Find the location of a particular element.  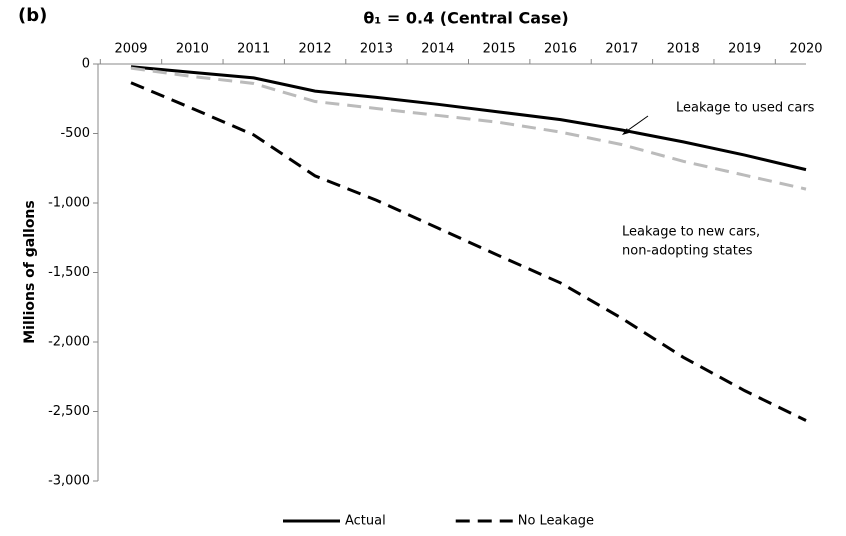

y-tick-label: -3,000 is located at coordinates (69, 481).